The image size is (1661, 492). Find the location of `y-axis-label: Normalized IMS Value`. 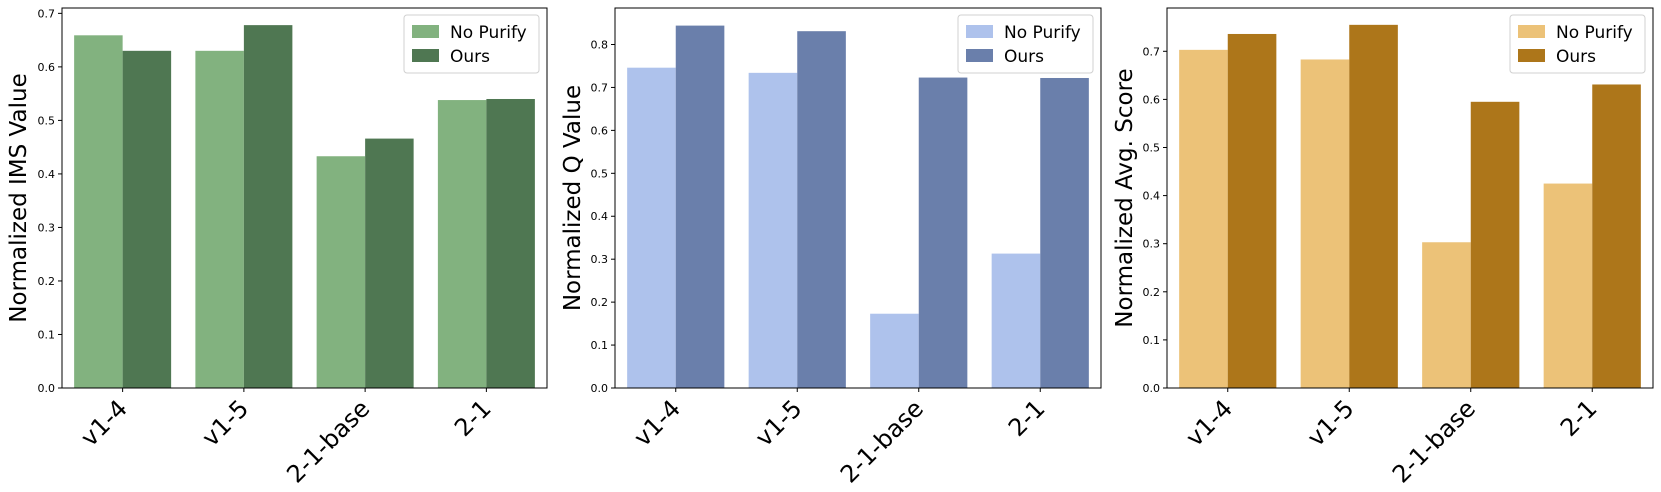

y-axis-label: Normalized IMS Value is located at coordinates (19, 197).